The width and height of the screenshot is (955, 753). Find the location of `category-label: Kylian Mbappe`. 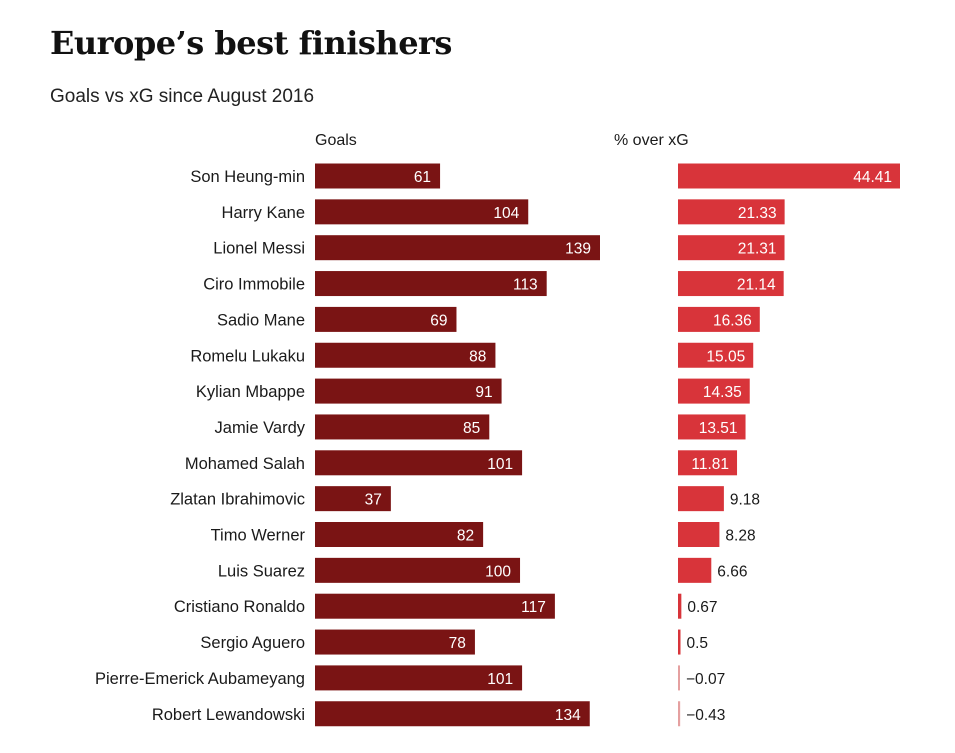

category-label: Kylian Mbappe is located at coordinates (250, 392).